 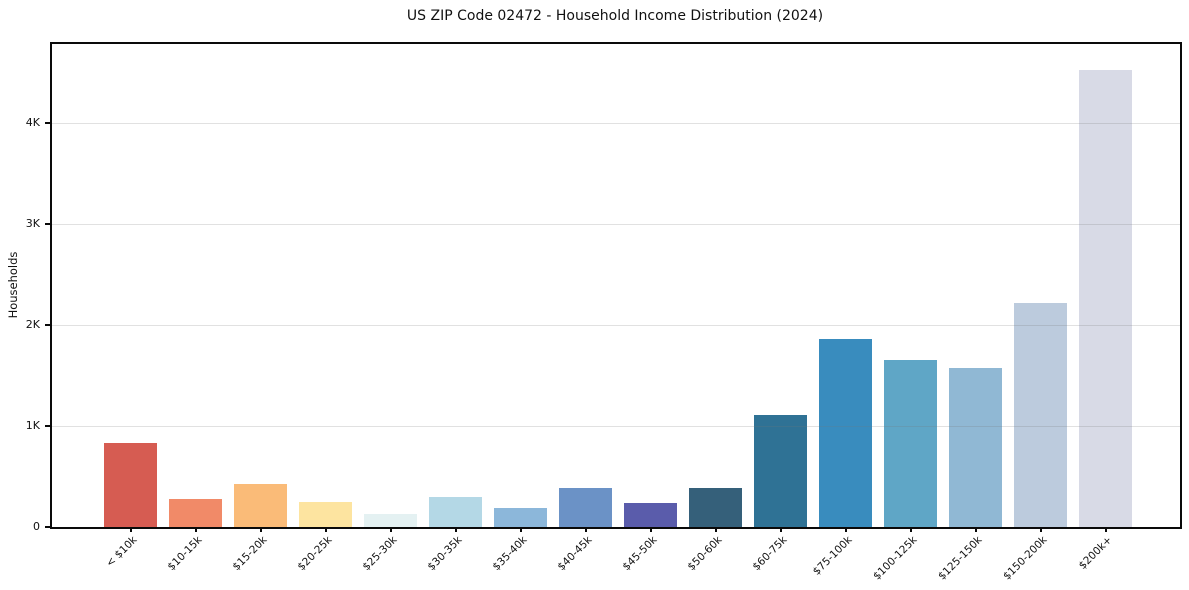 What do you see at coordinates (1105, 298) in the screenshot?
I see `bar-$200k+` at bounding box center [1105, 298].